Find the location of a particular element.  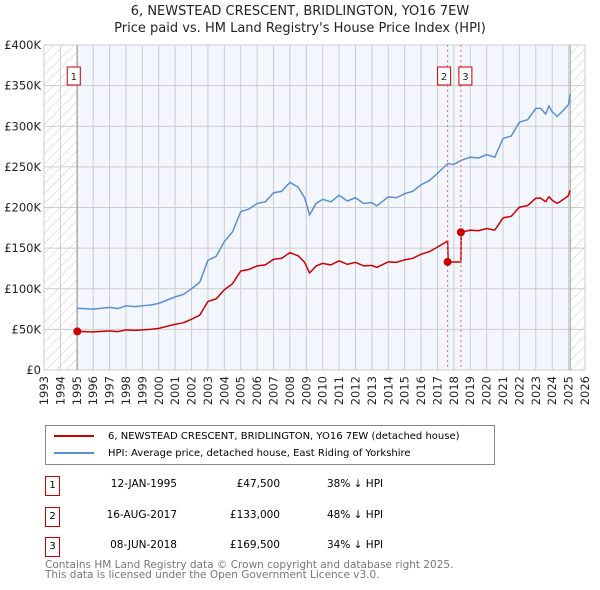

sale-price: £133,000 is located at coordinates (254, 514).